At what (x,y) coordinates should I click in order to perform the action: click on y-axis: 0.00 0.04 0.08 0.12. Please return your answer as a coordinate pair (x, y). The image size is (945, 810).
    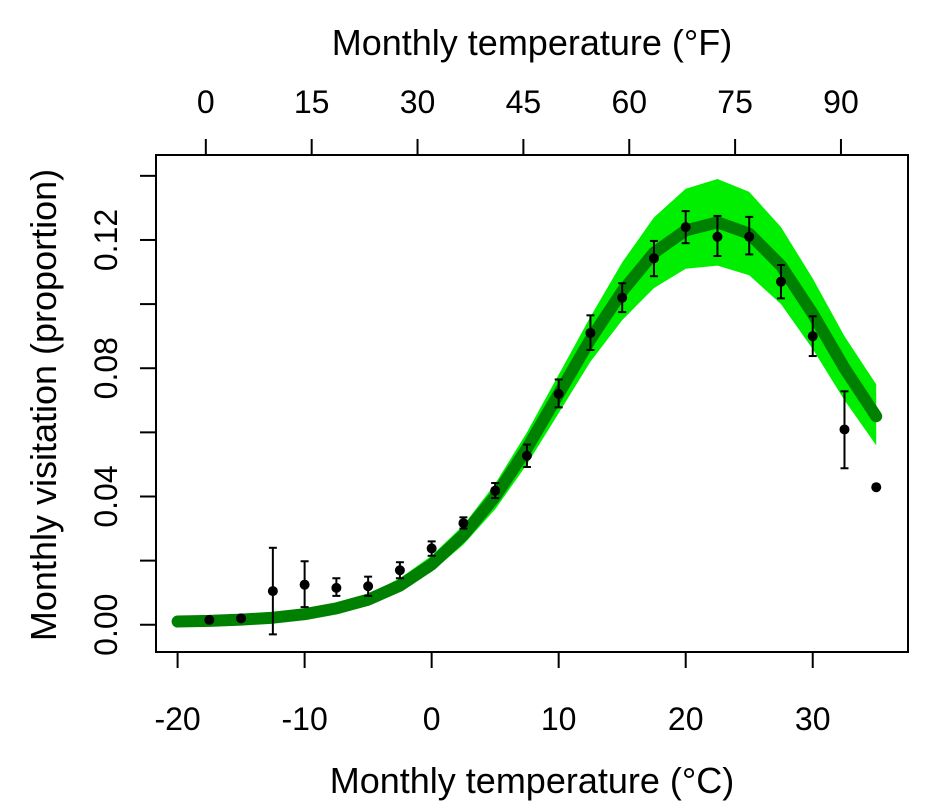
    Looking at the image, I should click on (122, 415).